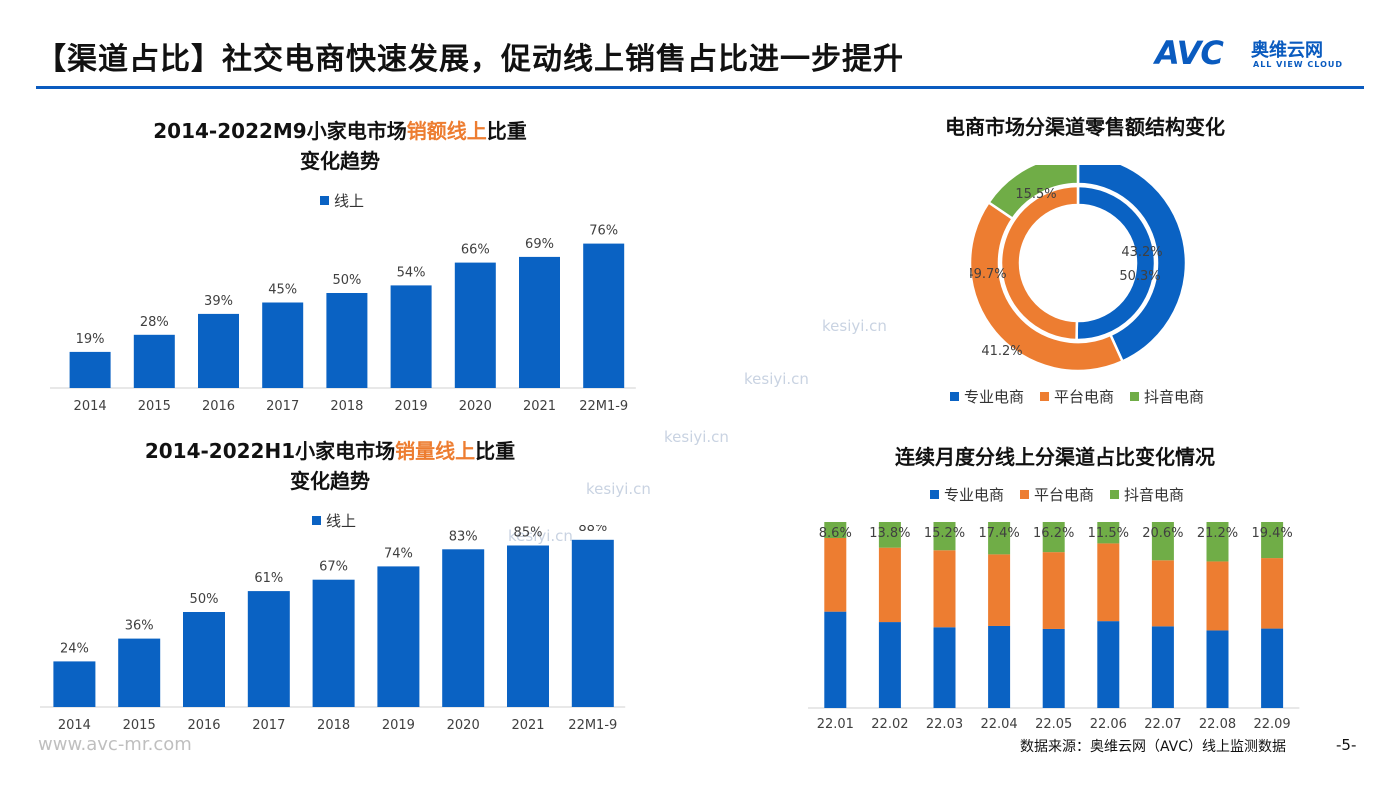 This screenshot has height=788, width=1400. I want to click on x-tick-label: 2018, so click(346, 406).